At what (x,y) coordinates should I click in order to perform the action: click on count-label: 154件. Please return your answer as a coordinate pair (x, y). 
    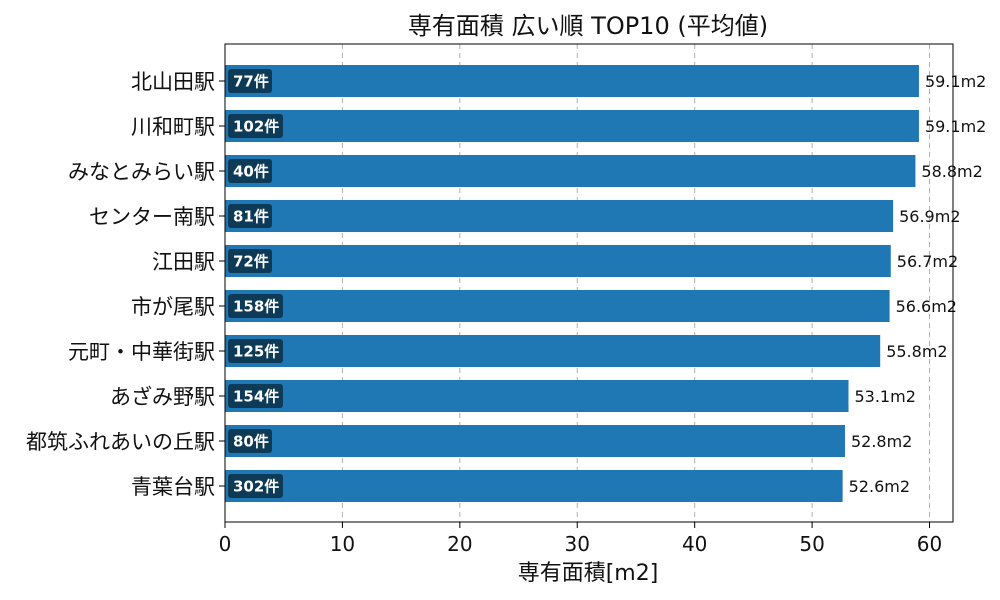
    Looking at the image, I should click on (256, 397).